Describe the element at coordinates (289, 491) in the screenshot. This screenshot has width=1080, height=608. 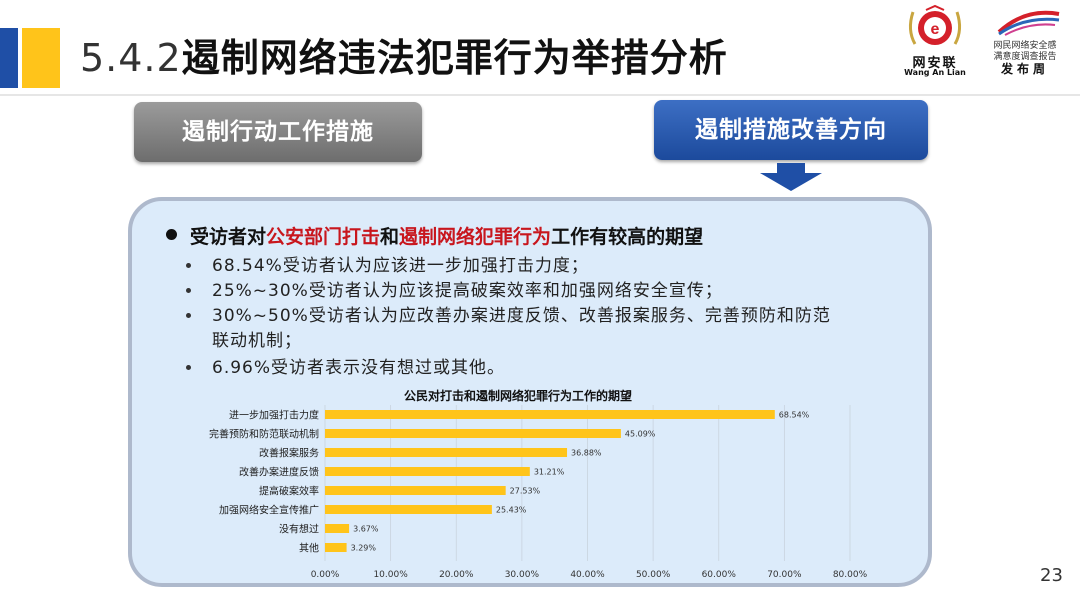
I see `category-label: 提高破案效率` at that location.